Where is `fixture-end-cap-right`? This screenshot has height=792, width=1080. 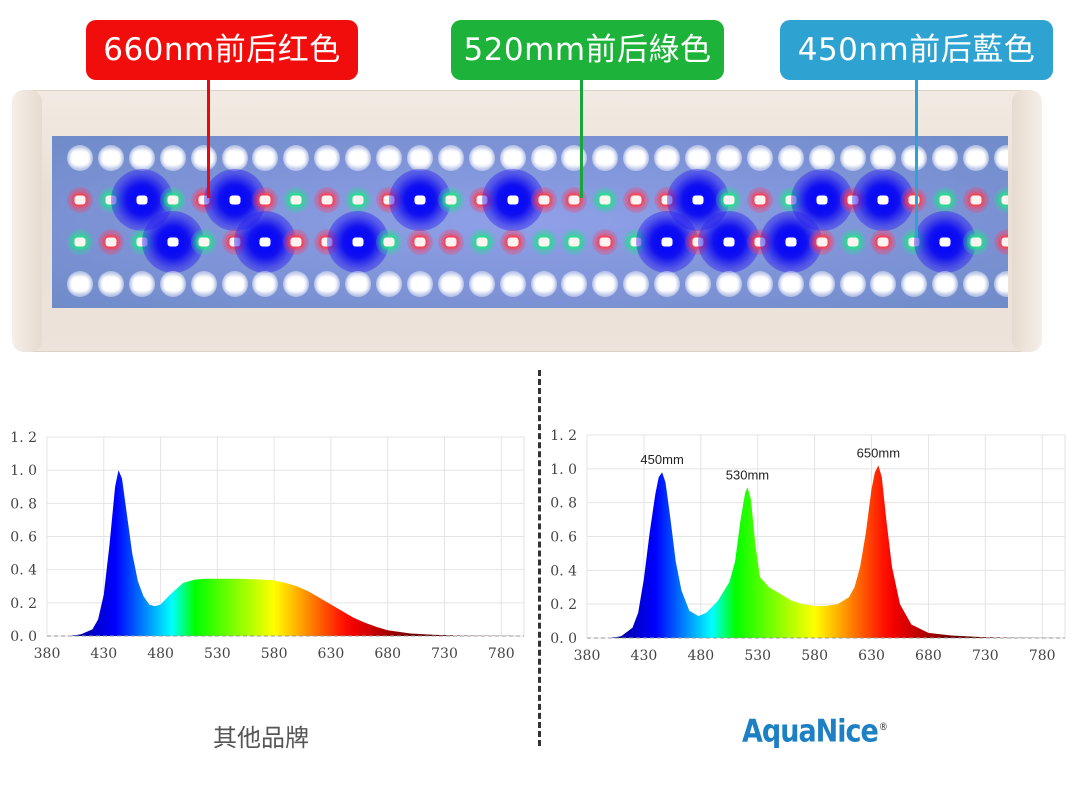 fixture-end-cap-right is located at coordinates (1027, 221).